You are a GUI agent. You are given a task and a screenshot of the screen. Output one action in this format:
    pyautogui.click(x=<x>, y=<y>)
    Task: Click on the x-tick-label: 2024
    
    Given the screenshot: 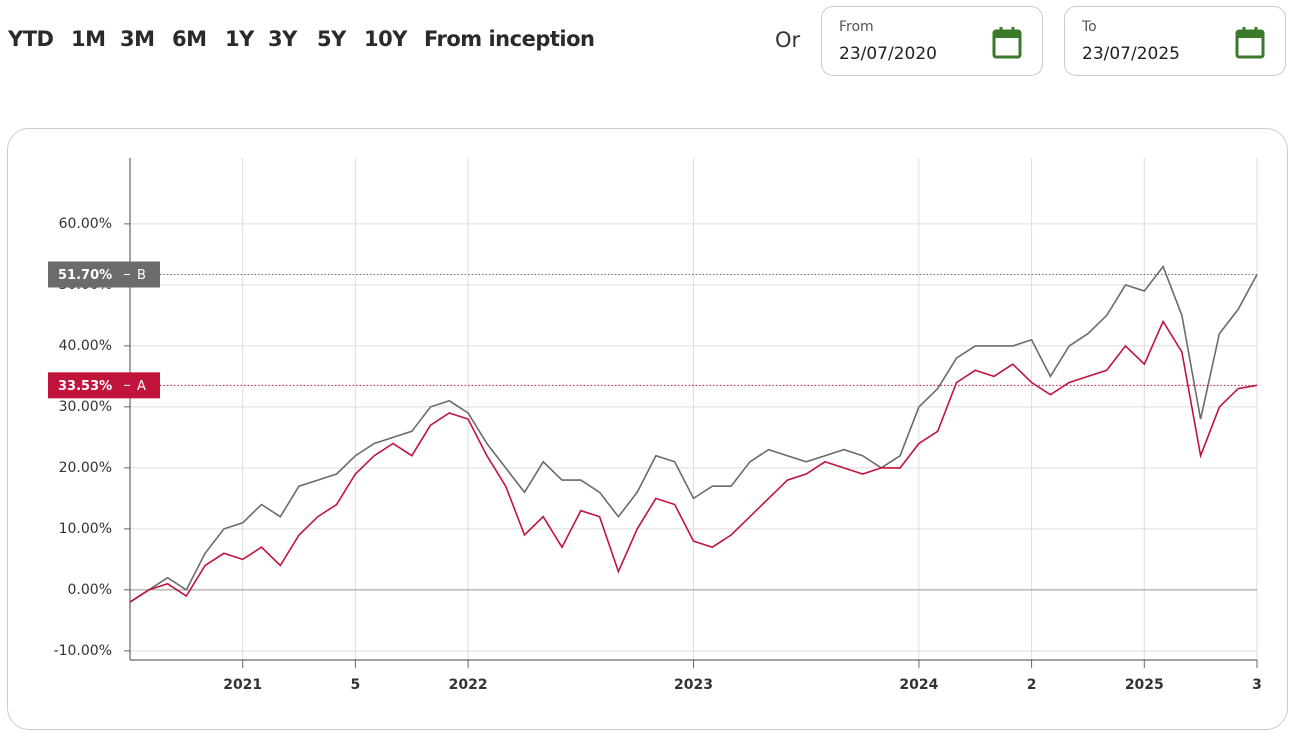 What is the action you would take?
    pyautogui.click(x=918, y=685)
    